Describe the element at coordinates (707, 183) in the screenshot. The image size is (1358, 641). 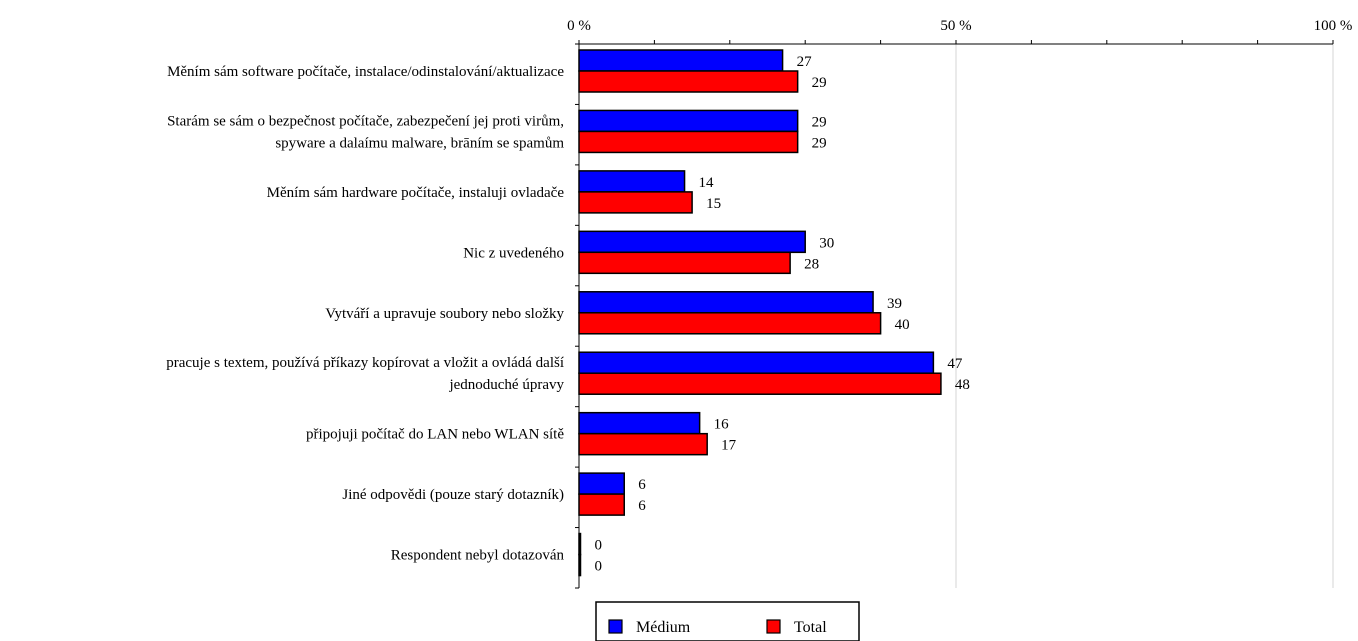
I see `value-label: 14` at that location.